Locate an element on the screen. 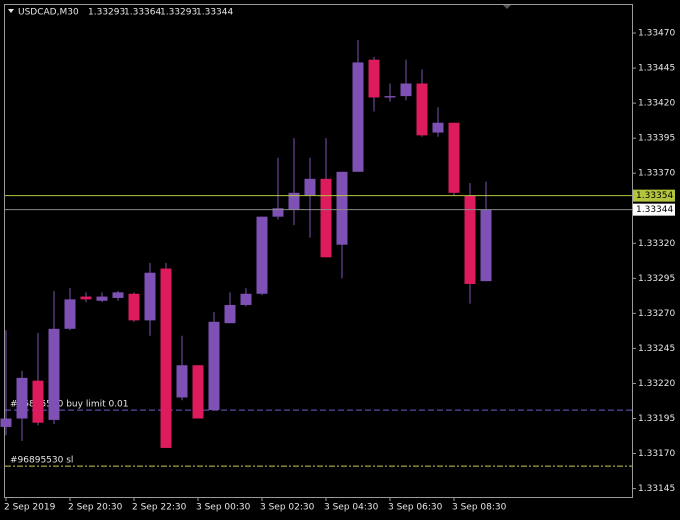 This screenshot has height=520, width=680. x-tick-label: 3 Sep 06:30 is located at coordinates (415, 508).